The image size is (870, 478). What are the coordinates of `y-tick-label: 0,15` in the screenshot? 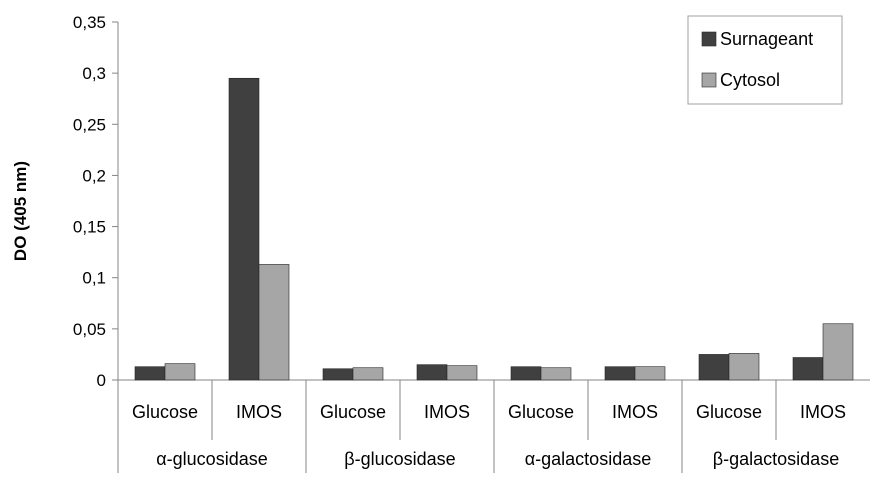 It's located at (89, 227).